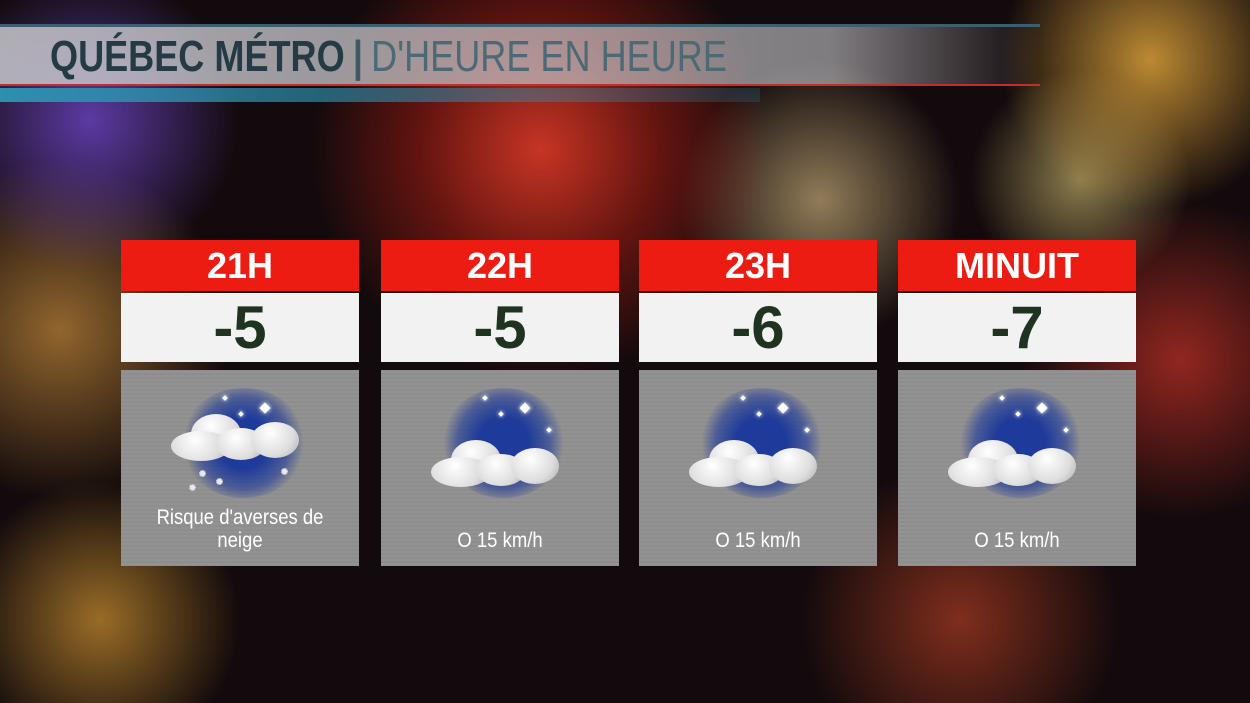  Describe the element at coordinates (758, 265) in the screenshot. I see `forecast-hour: 23H` at that location.